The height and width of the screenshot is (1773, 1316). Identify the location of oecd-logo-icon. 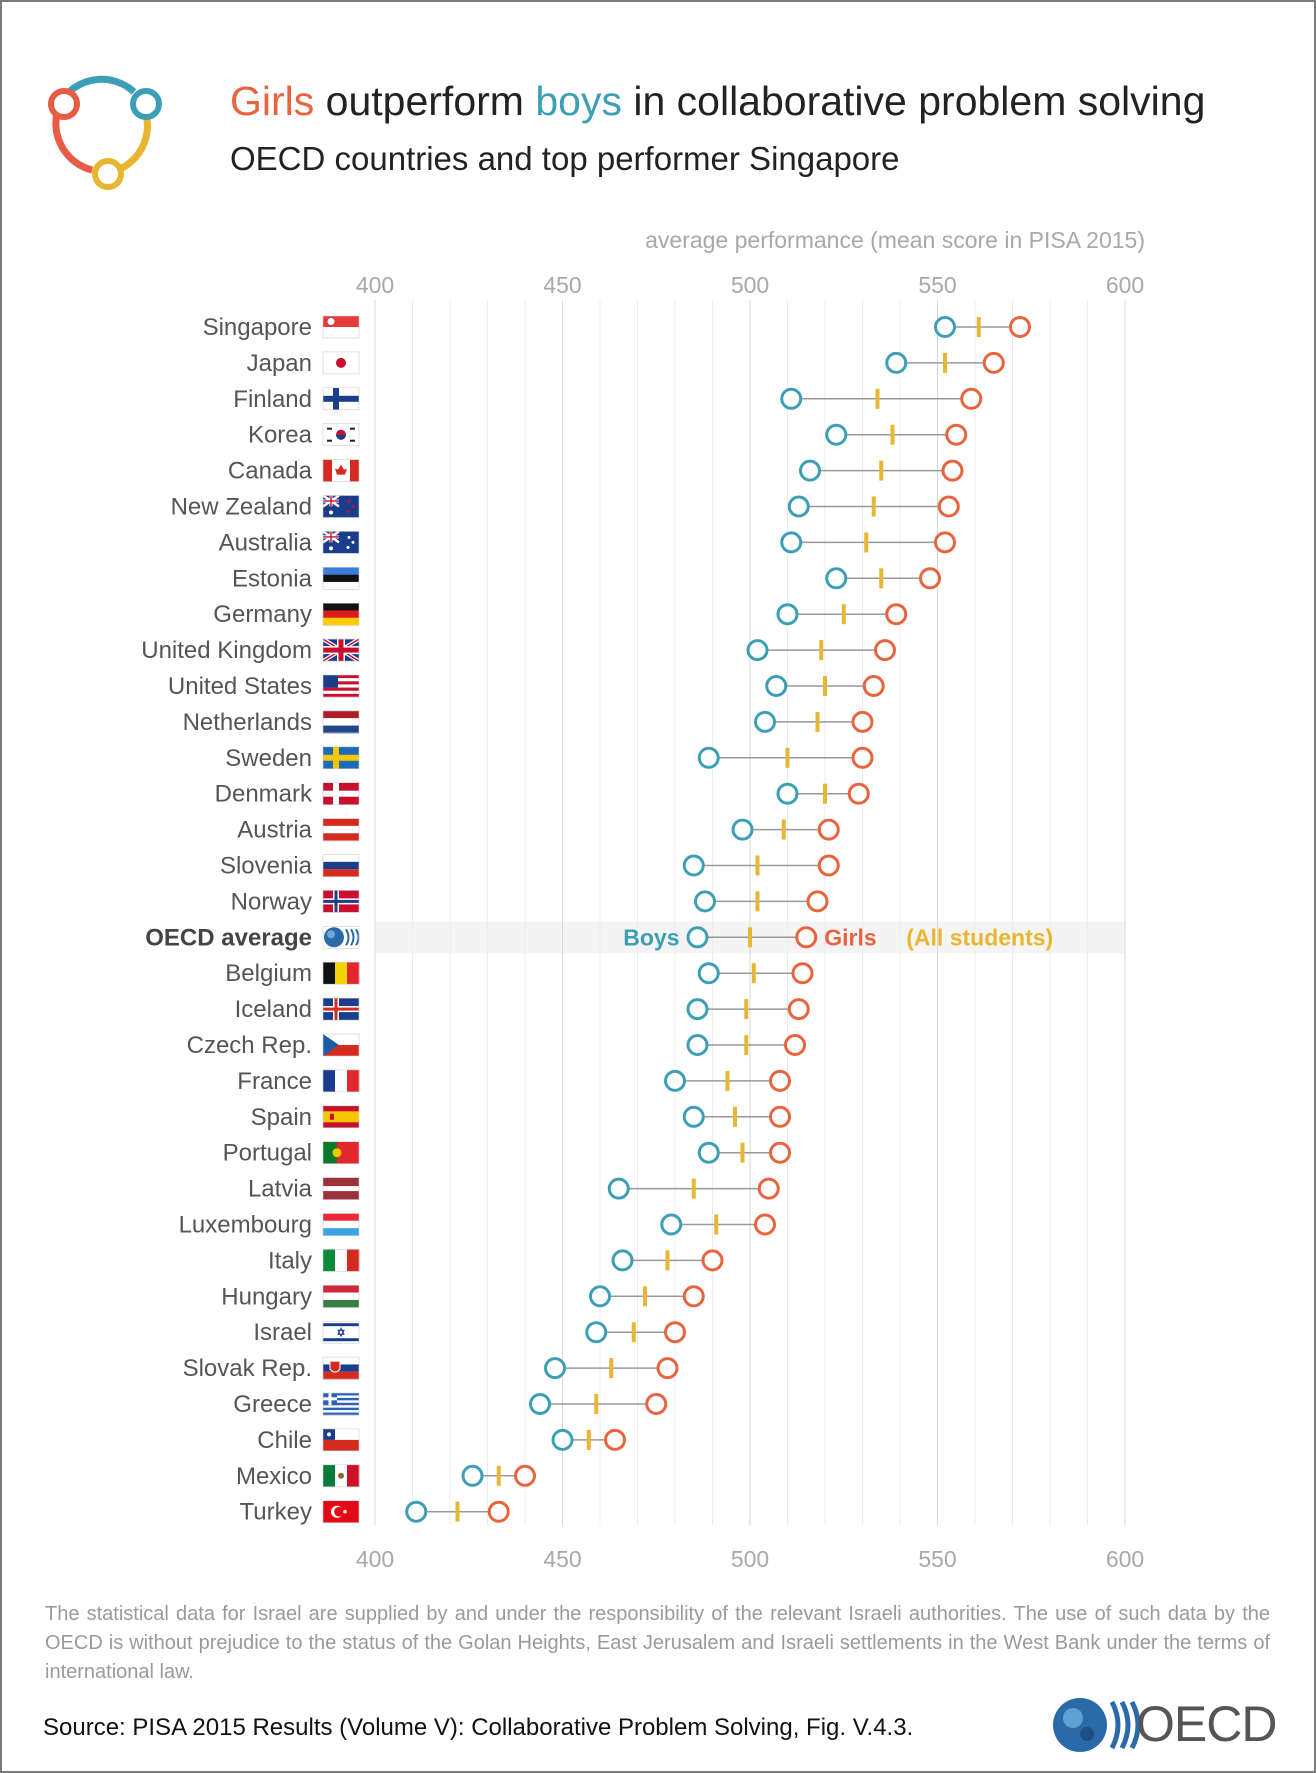
(1097, 1725).